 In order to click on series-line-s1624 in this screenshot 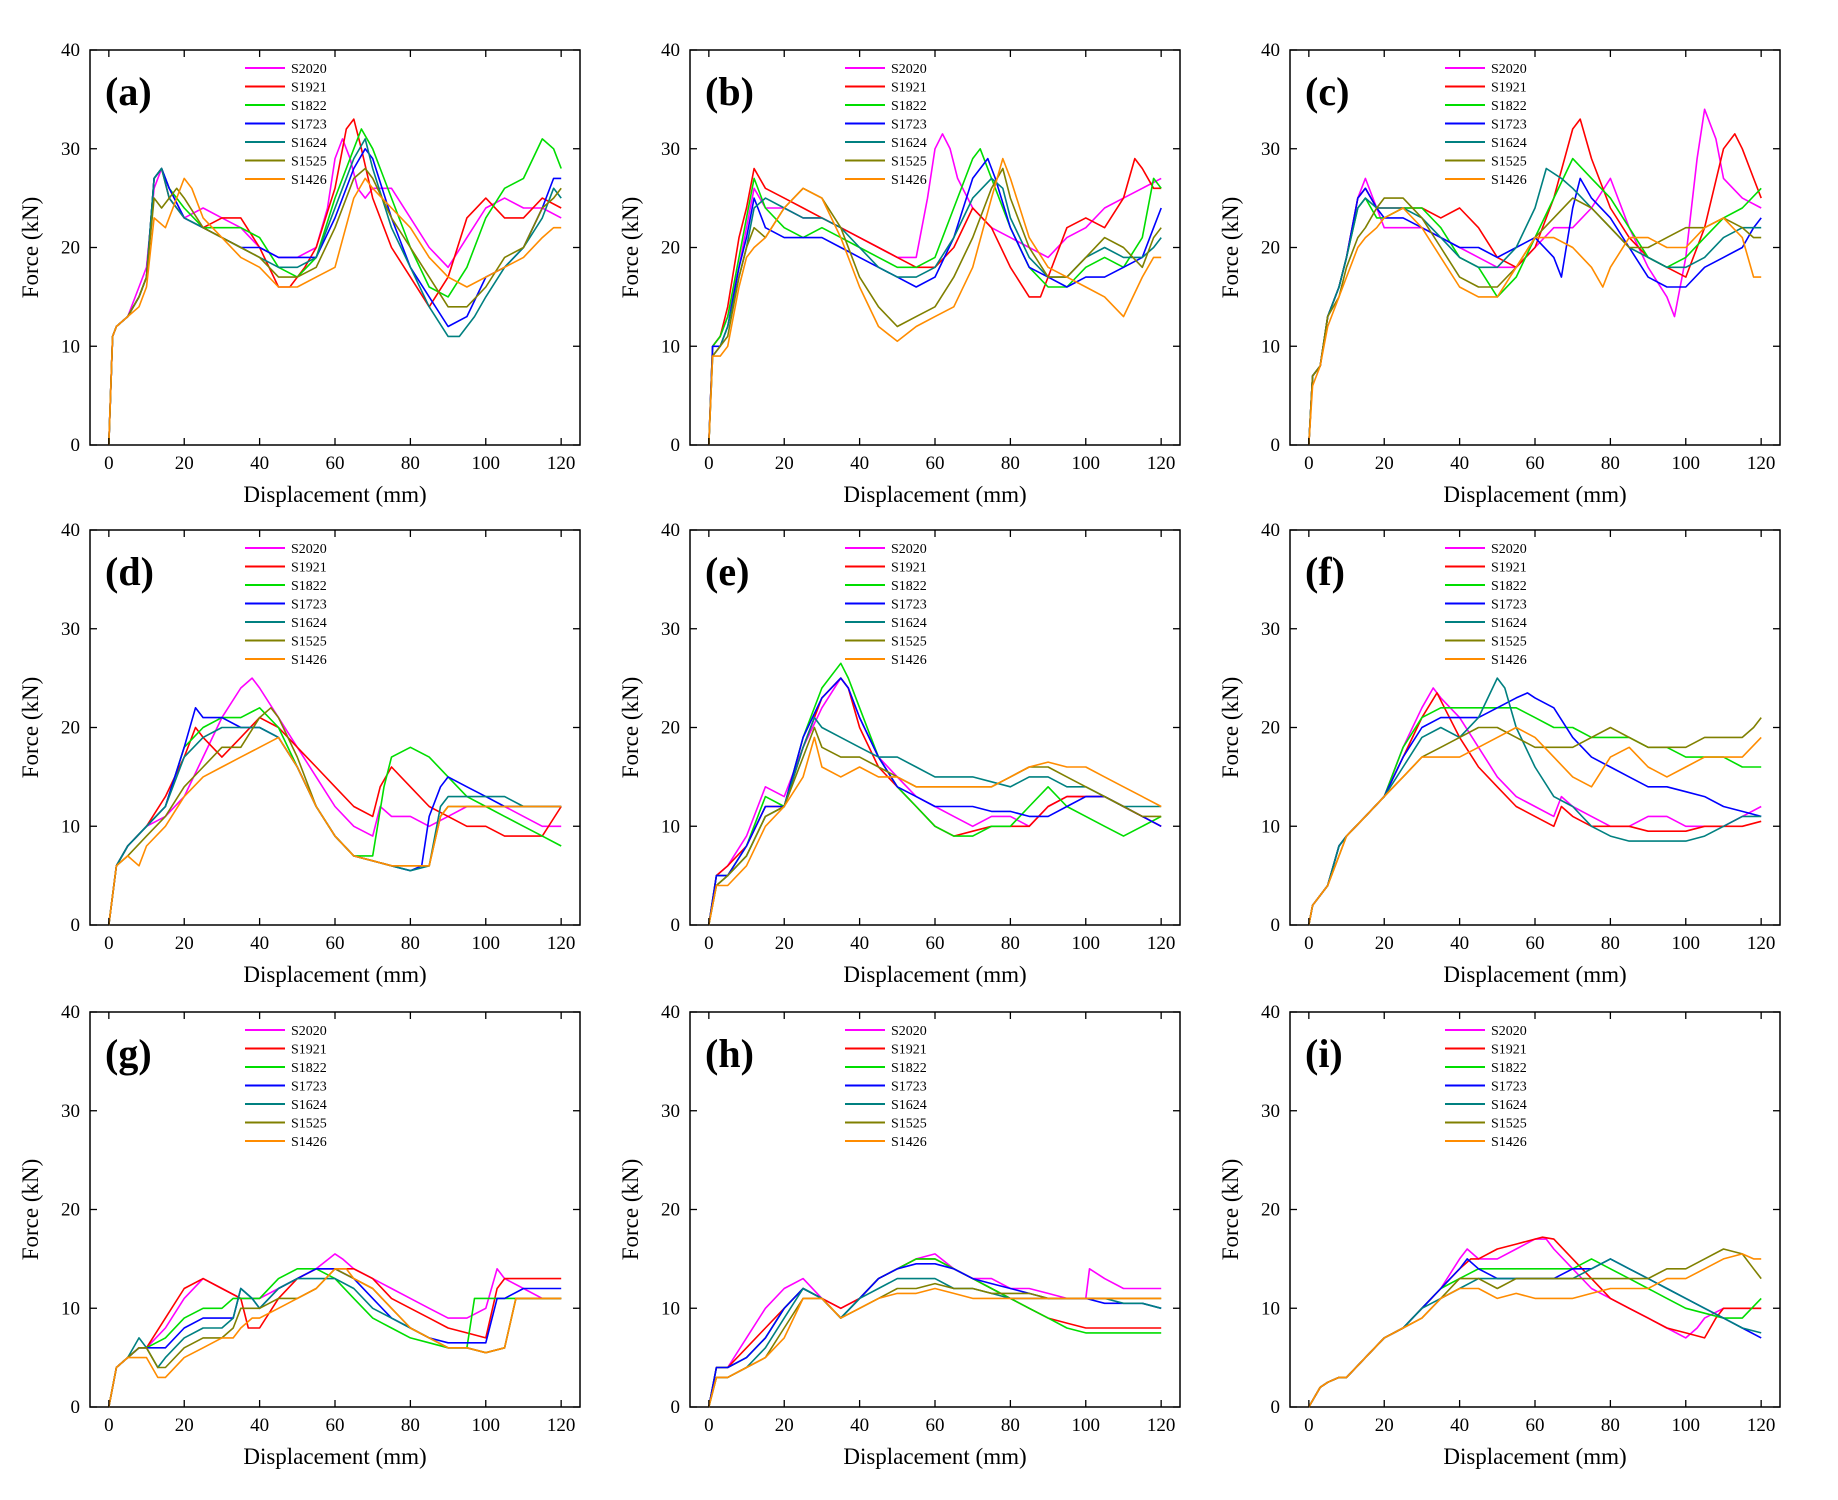, I will do `click(1535, 1333)`.